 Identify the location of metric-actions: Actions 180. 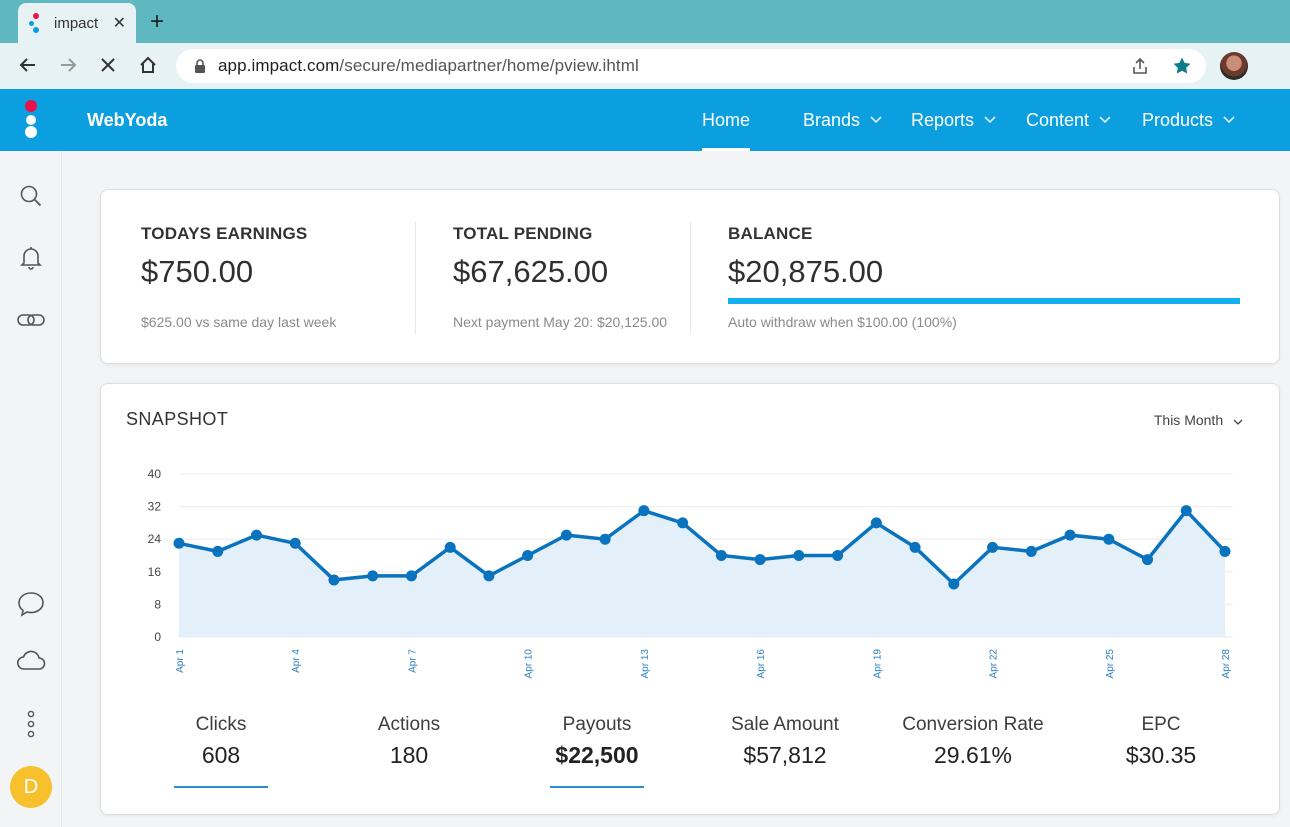
(409, 741).